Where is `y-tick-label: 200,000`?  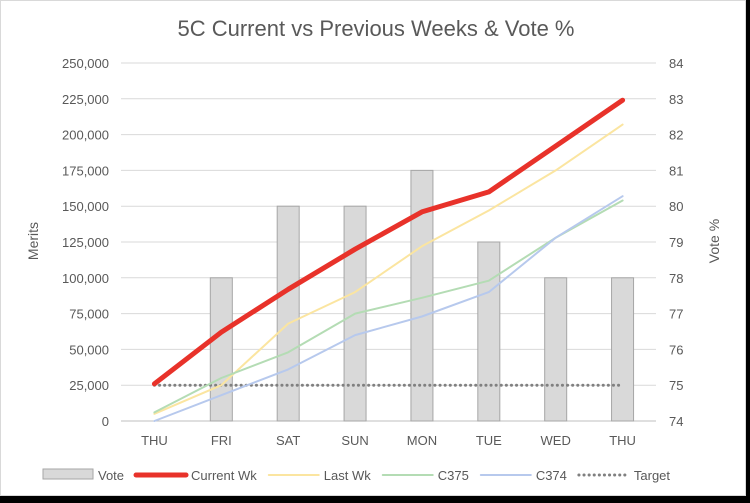 y-tick-label: 200,000 is located at coordinates (85, 135).